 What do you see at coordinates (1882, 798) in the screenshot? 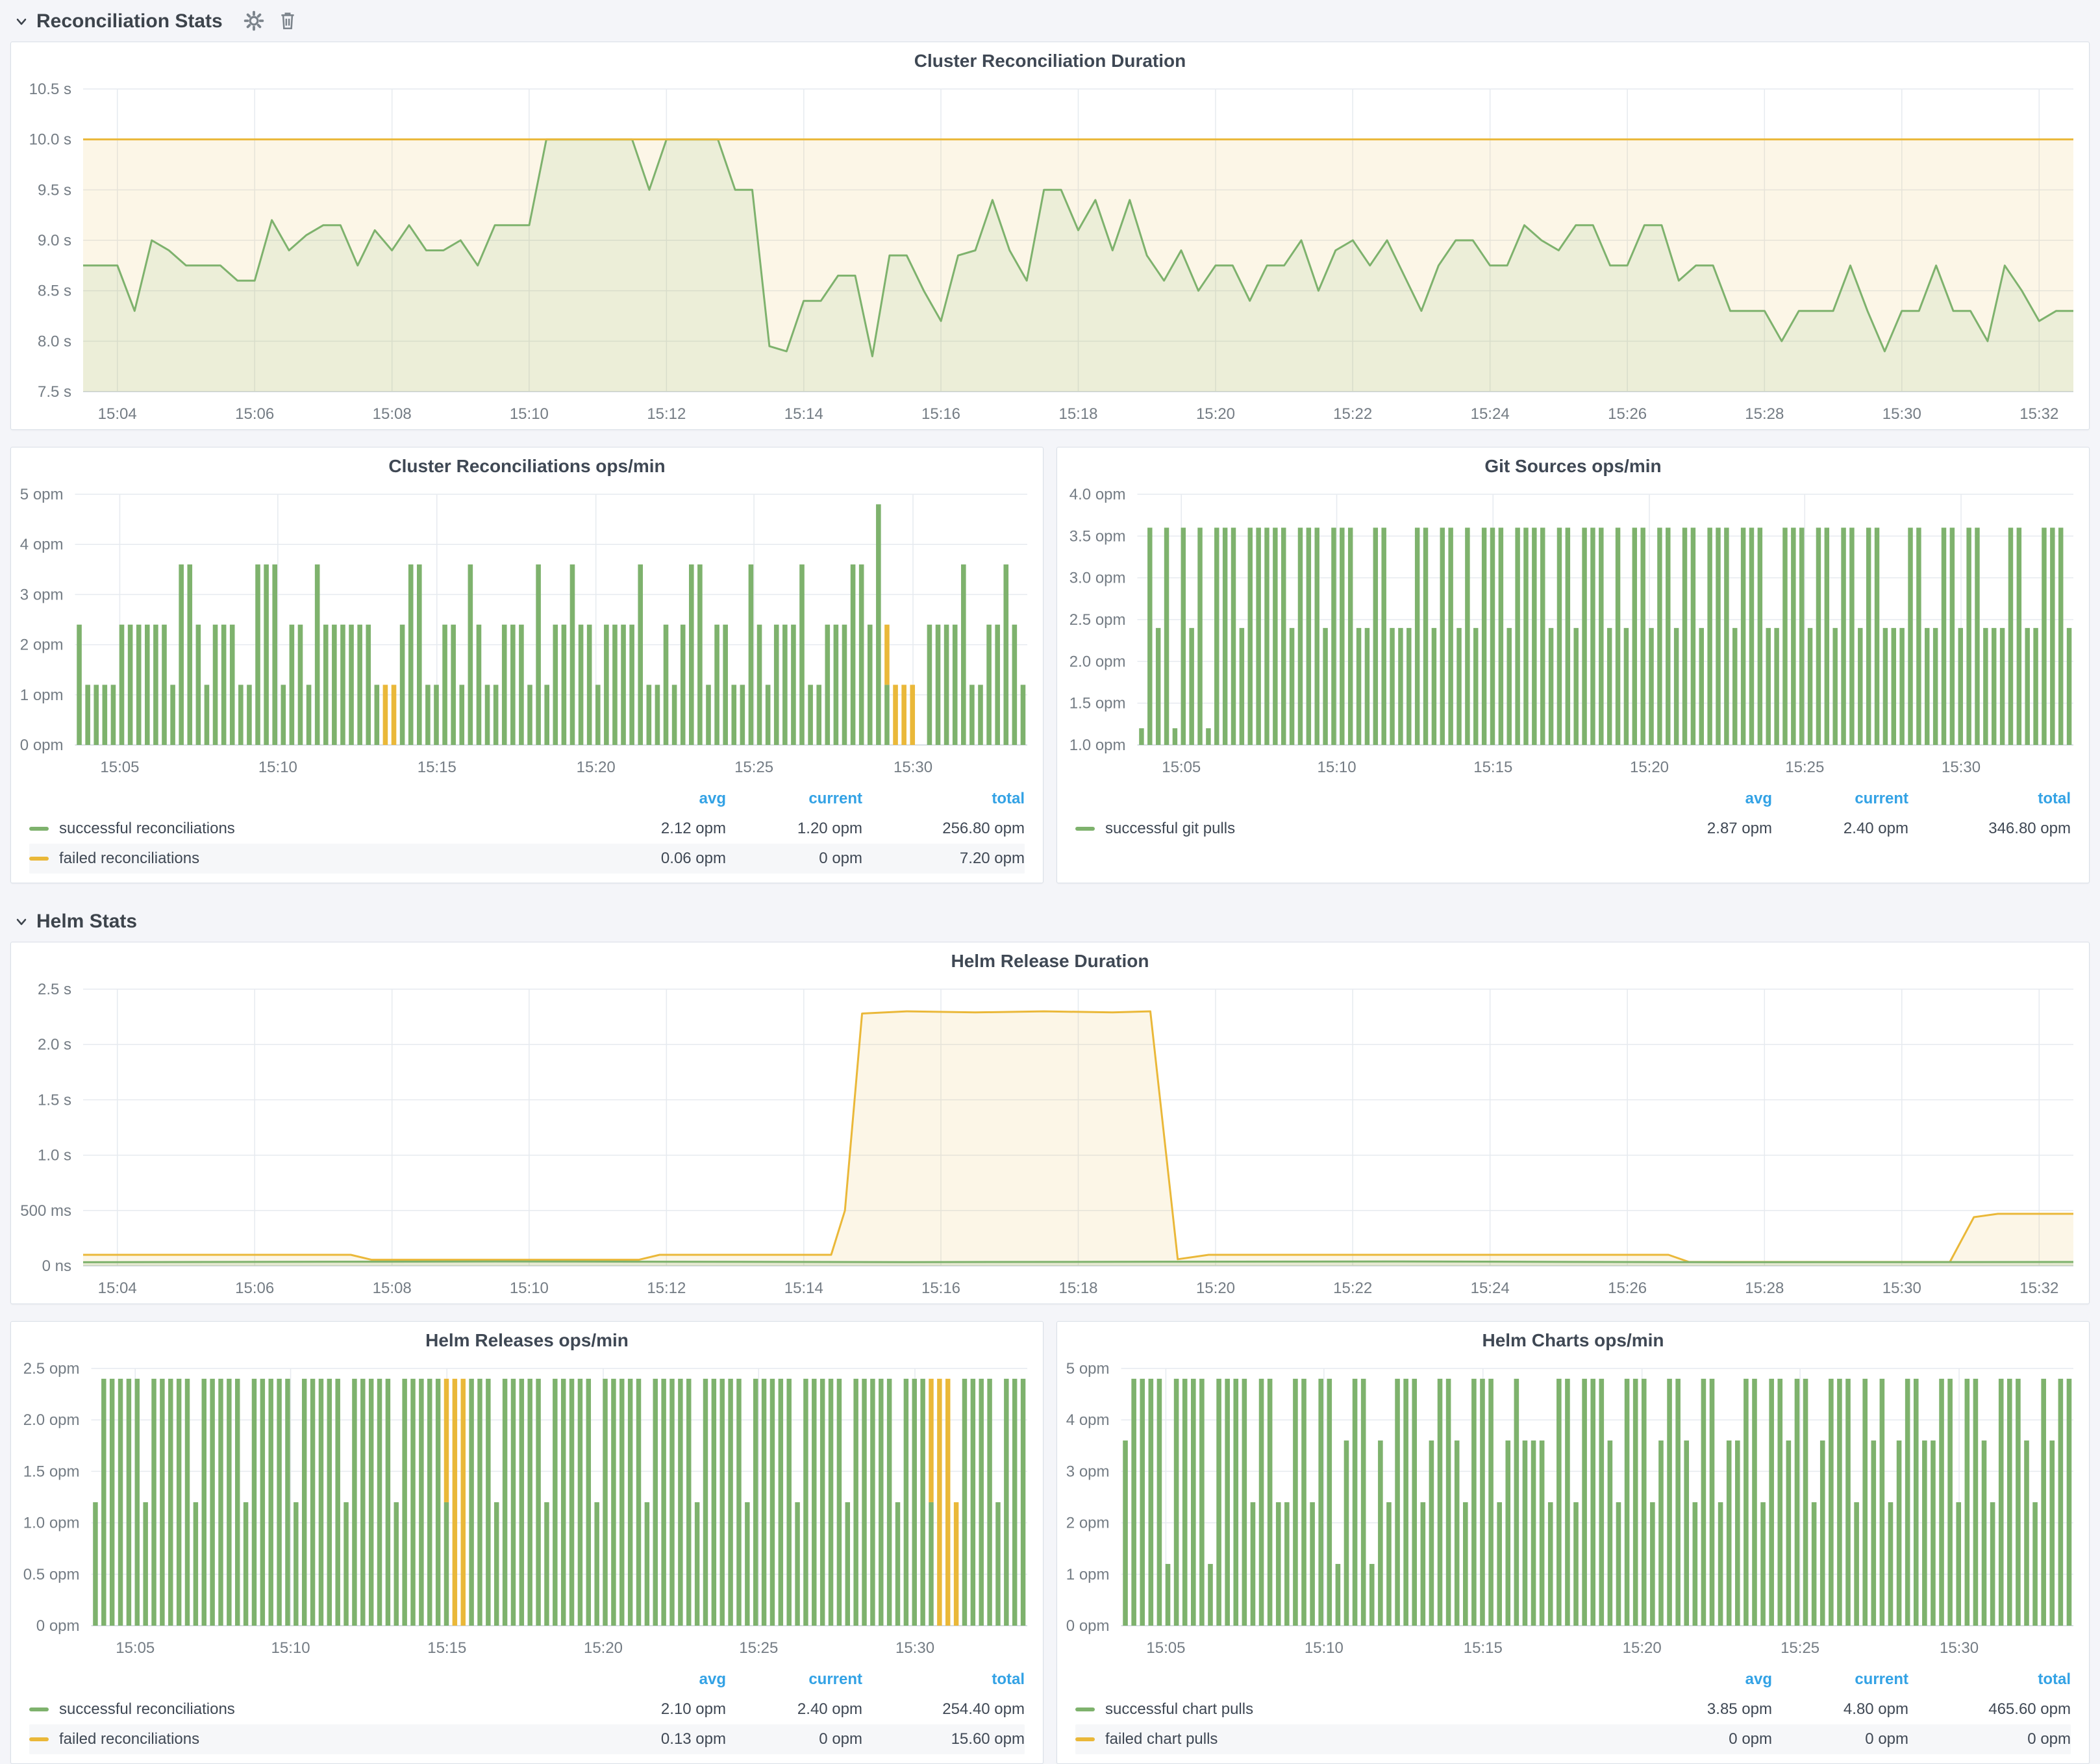
I see `legend-sort-current: current` at bounding box center [1882, 798].